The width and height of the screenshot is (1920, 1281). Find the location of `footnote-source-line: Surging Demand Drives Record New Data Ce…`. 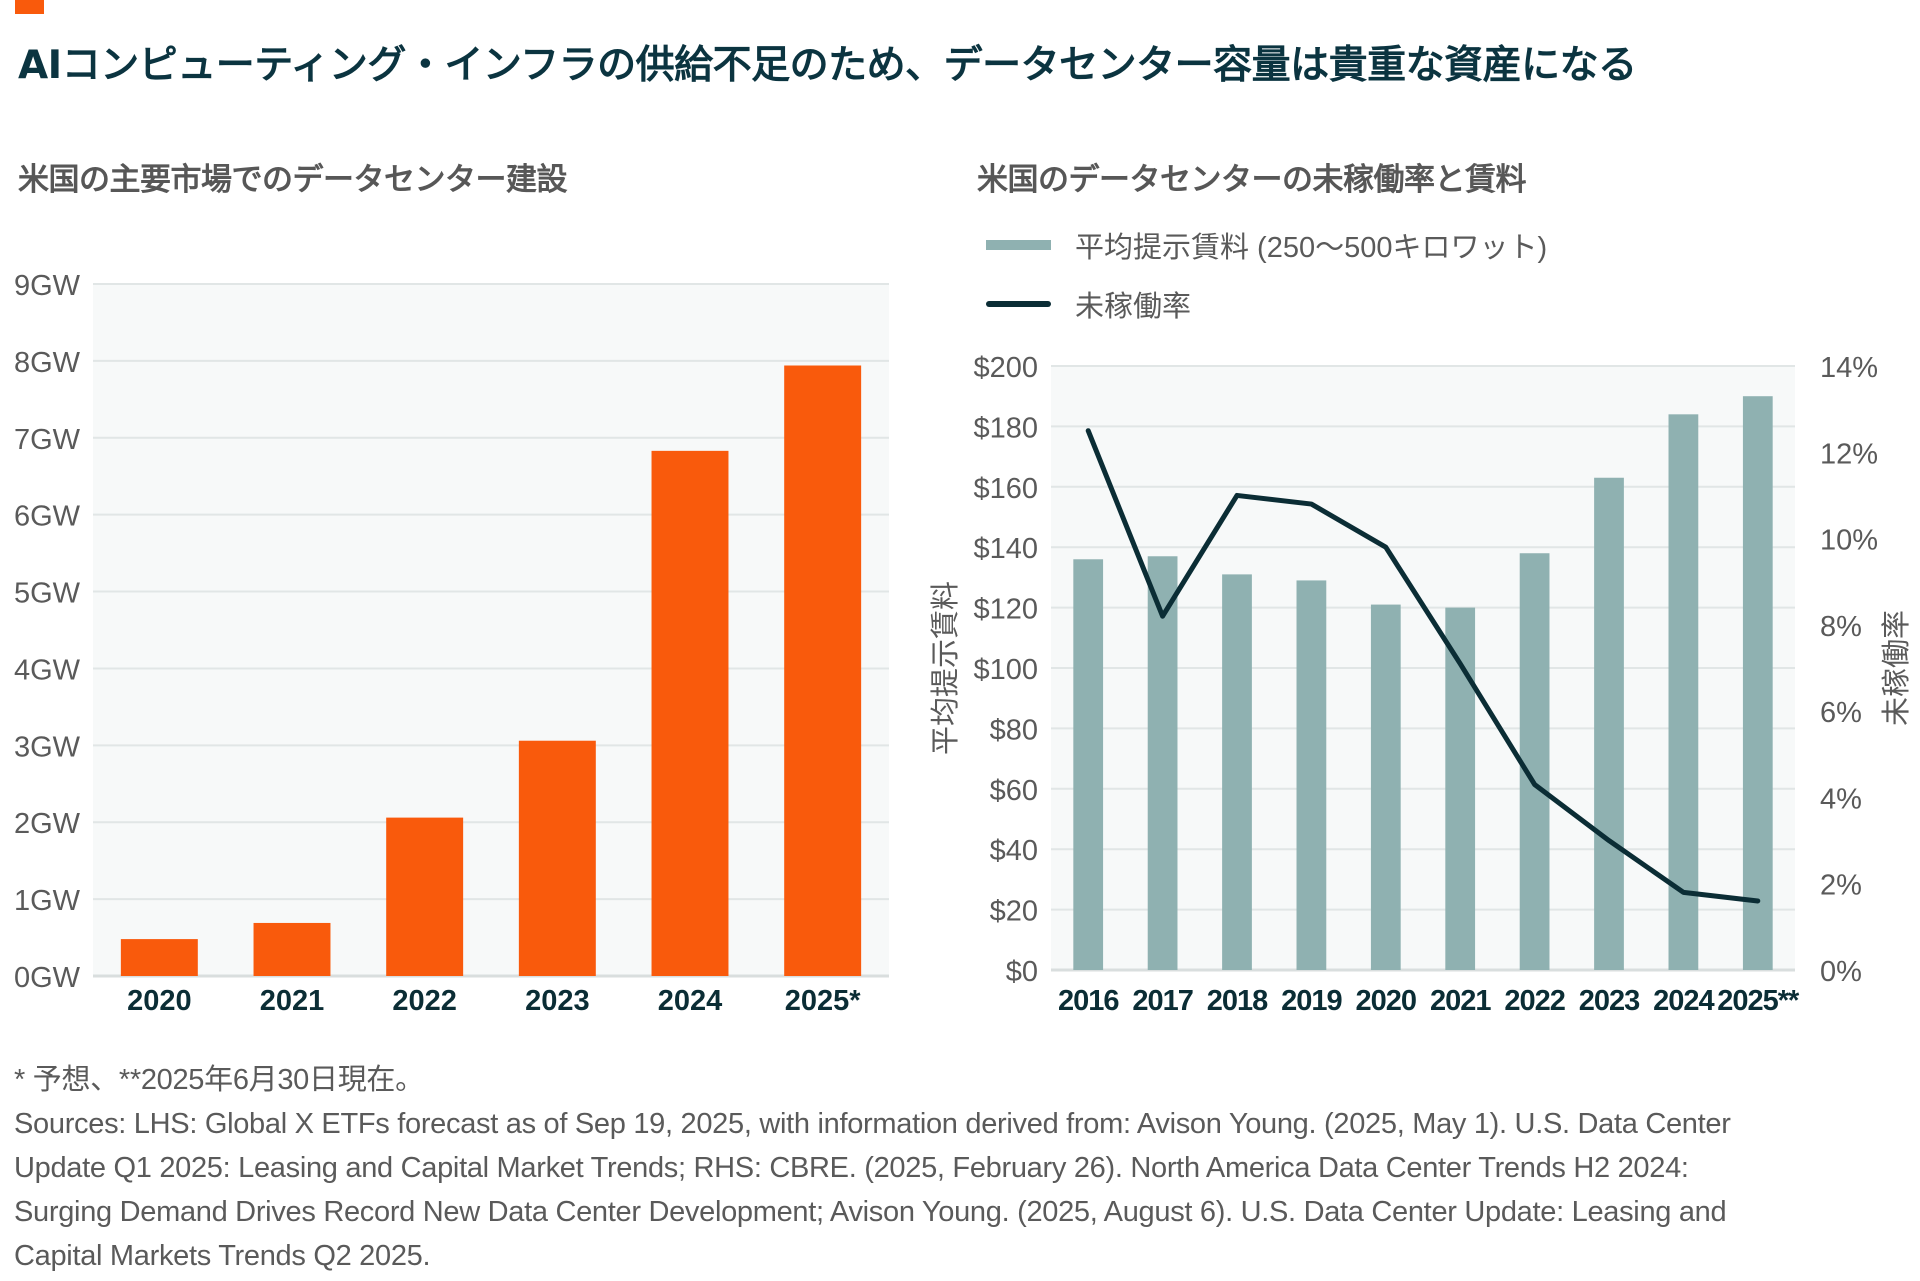

footnote-source-line: Surging Demand Drives Record New Data Ce… is located at coordinates (870, 1212).